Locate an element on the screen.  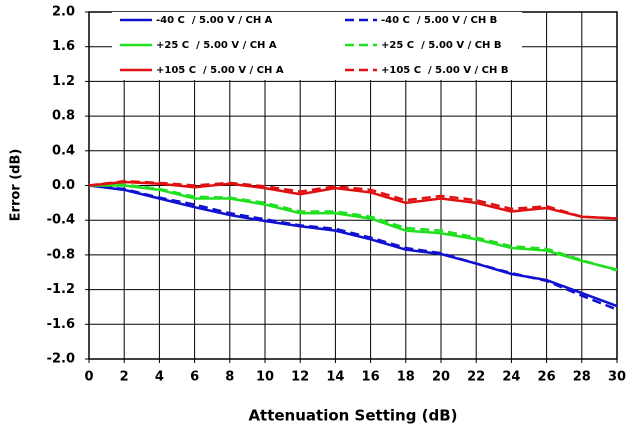
y-tick-label: 1.2 is located at coordinates (63, 81).